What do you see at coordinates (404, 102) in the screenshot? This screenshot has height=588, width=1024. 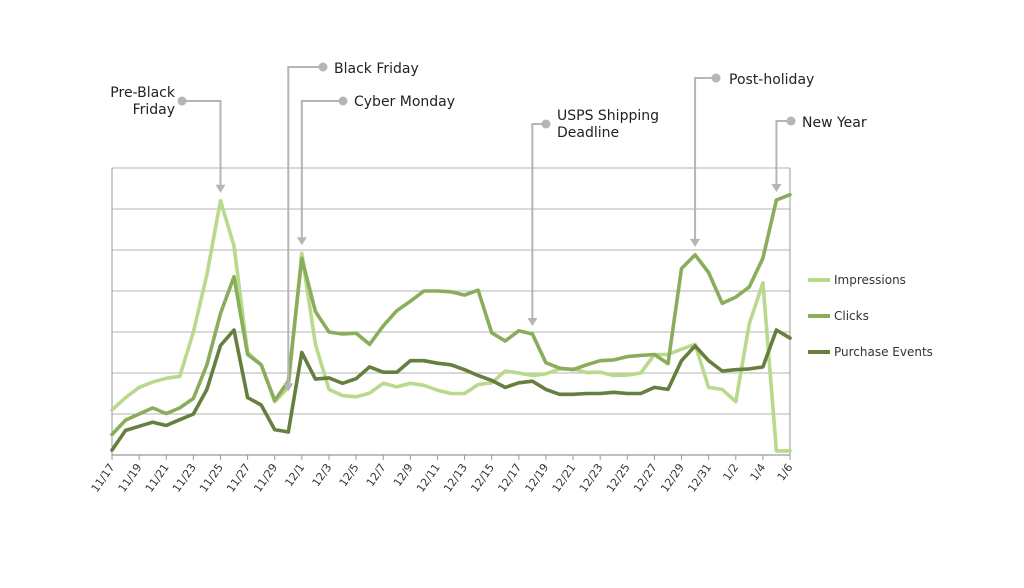 I see `annotation-label: Cyber Monday` at bounding box center [404, 102].